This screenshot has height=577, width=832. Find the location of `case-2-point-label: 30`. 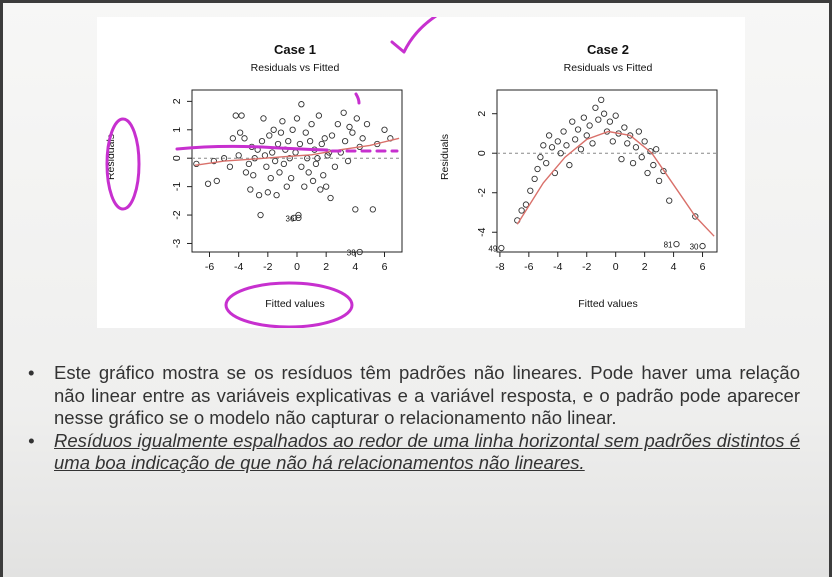

case-2-point-label: 30 is located at coordinates (694, 247).